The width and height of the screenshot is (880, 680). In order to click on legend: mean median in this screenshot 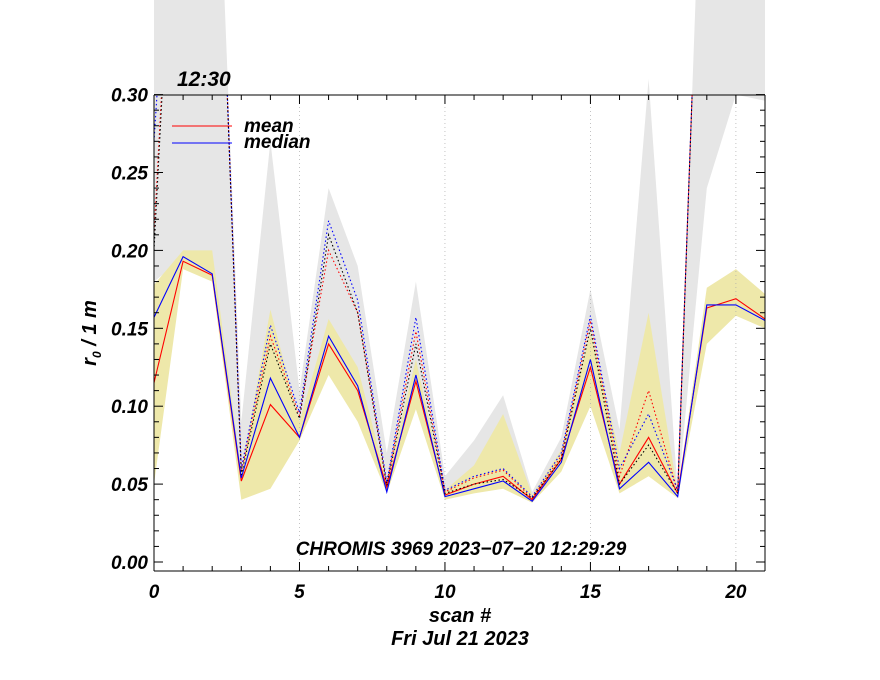, I will do `click(241, 134)`.